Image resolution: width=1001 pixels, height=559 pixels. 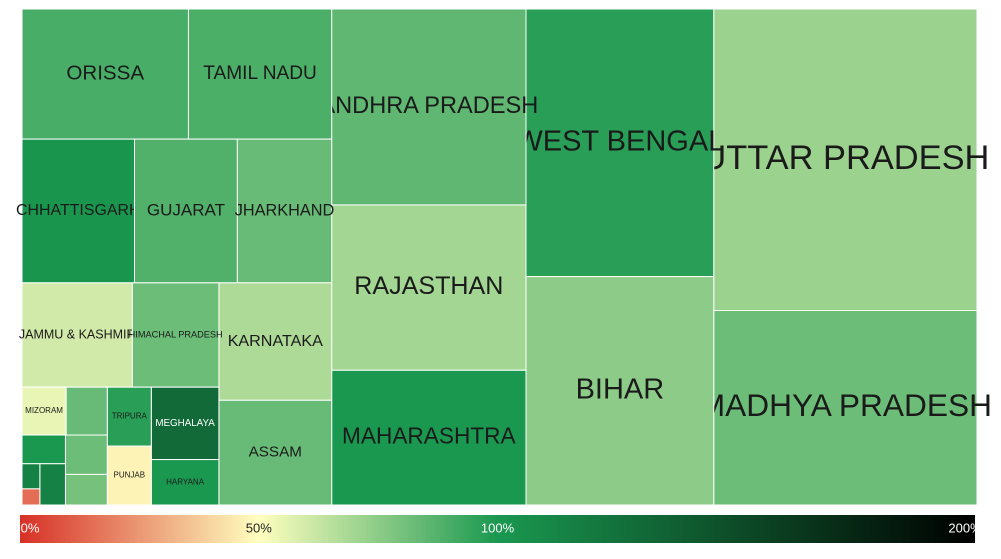 I want to click on cell-label: MIZORAM, so click(x=44, y=410).